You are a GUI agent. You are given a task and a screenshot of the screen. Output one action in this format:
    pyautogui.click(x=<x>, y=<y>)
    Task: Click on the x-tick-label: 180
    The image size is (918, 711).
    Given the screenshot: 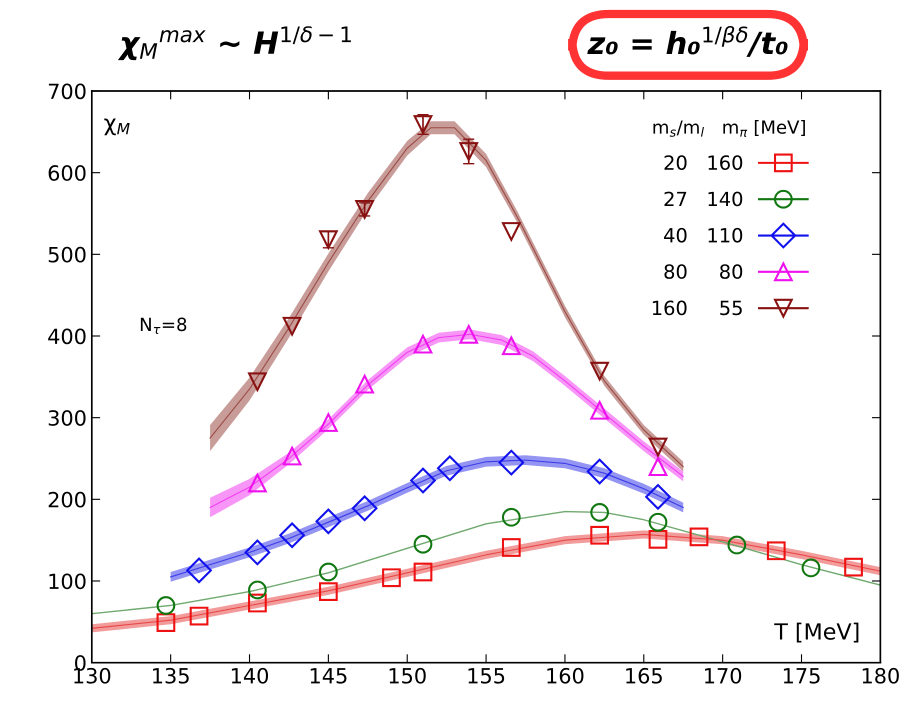 What is the action you would take?
    pyautogui.click(x=880, y=676)
    